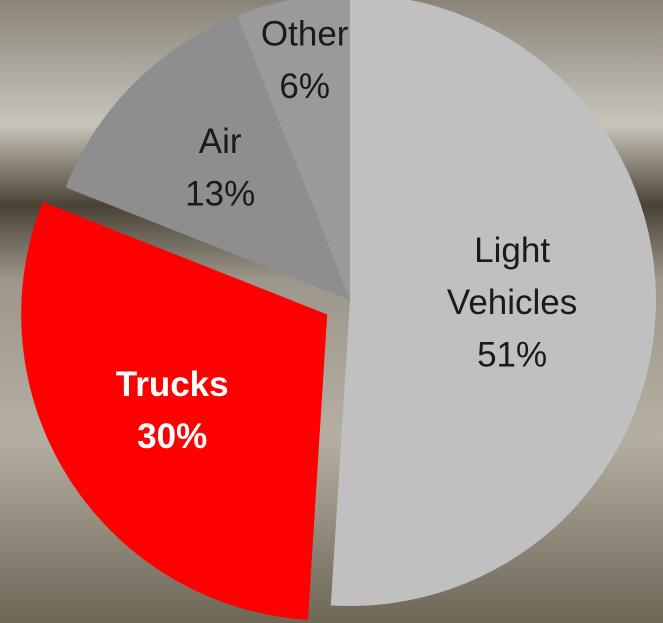 The width and height of the screenshot is (663, 623). Describe the element at coordinates (512, 302) in the screenshot. I see `label-line: Vehicles` at that location.